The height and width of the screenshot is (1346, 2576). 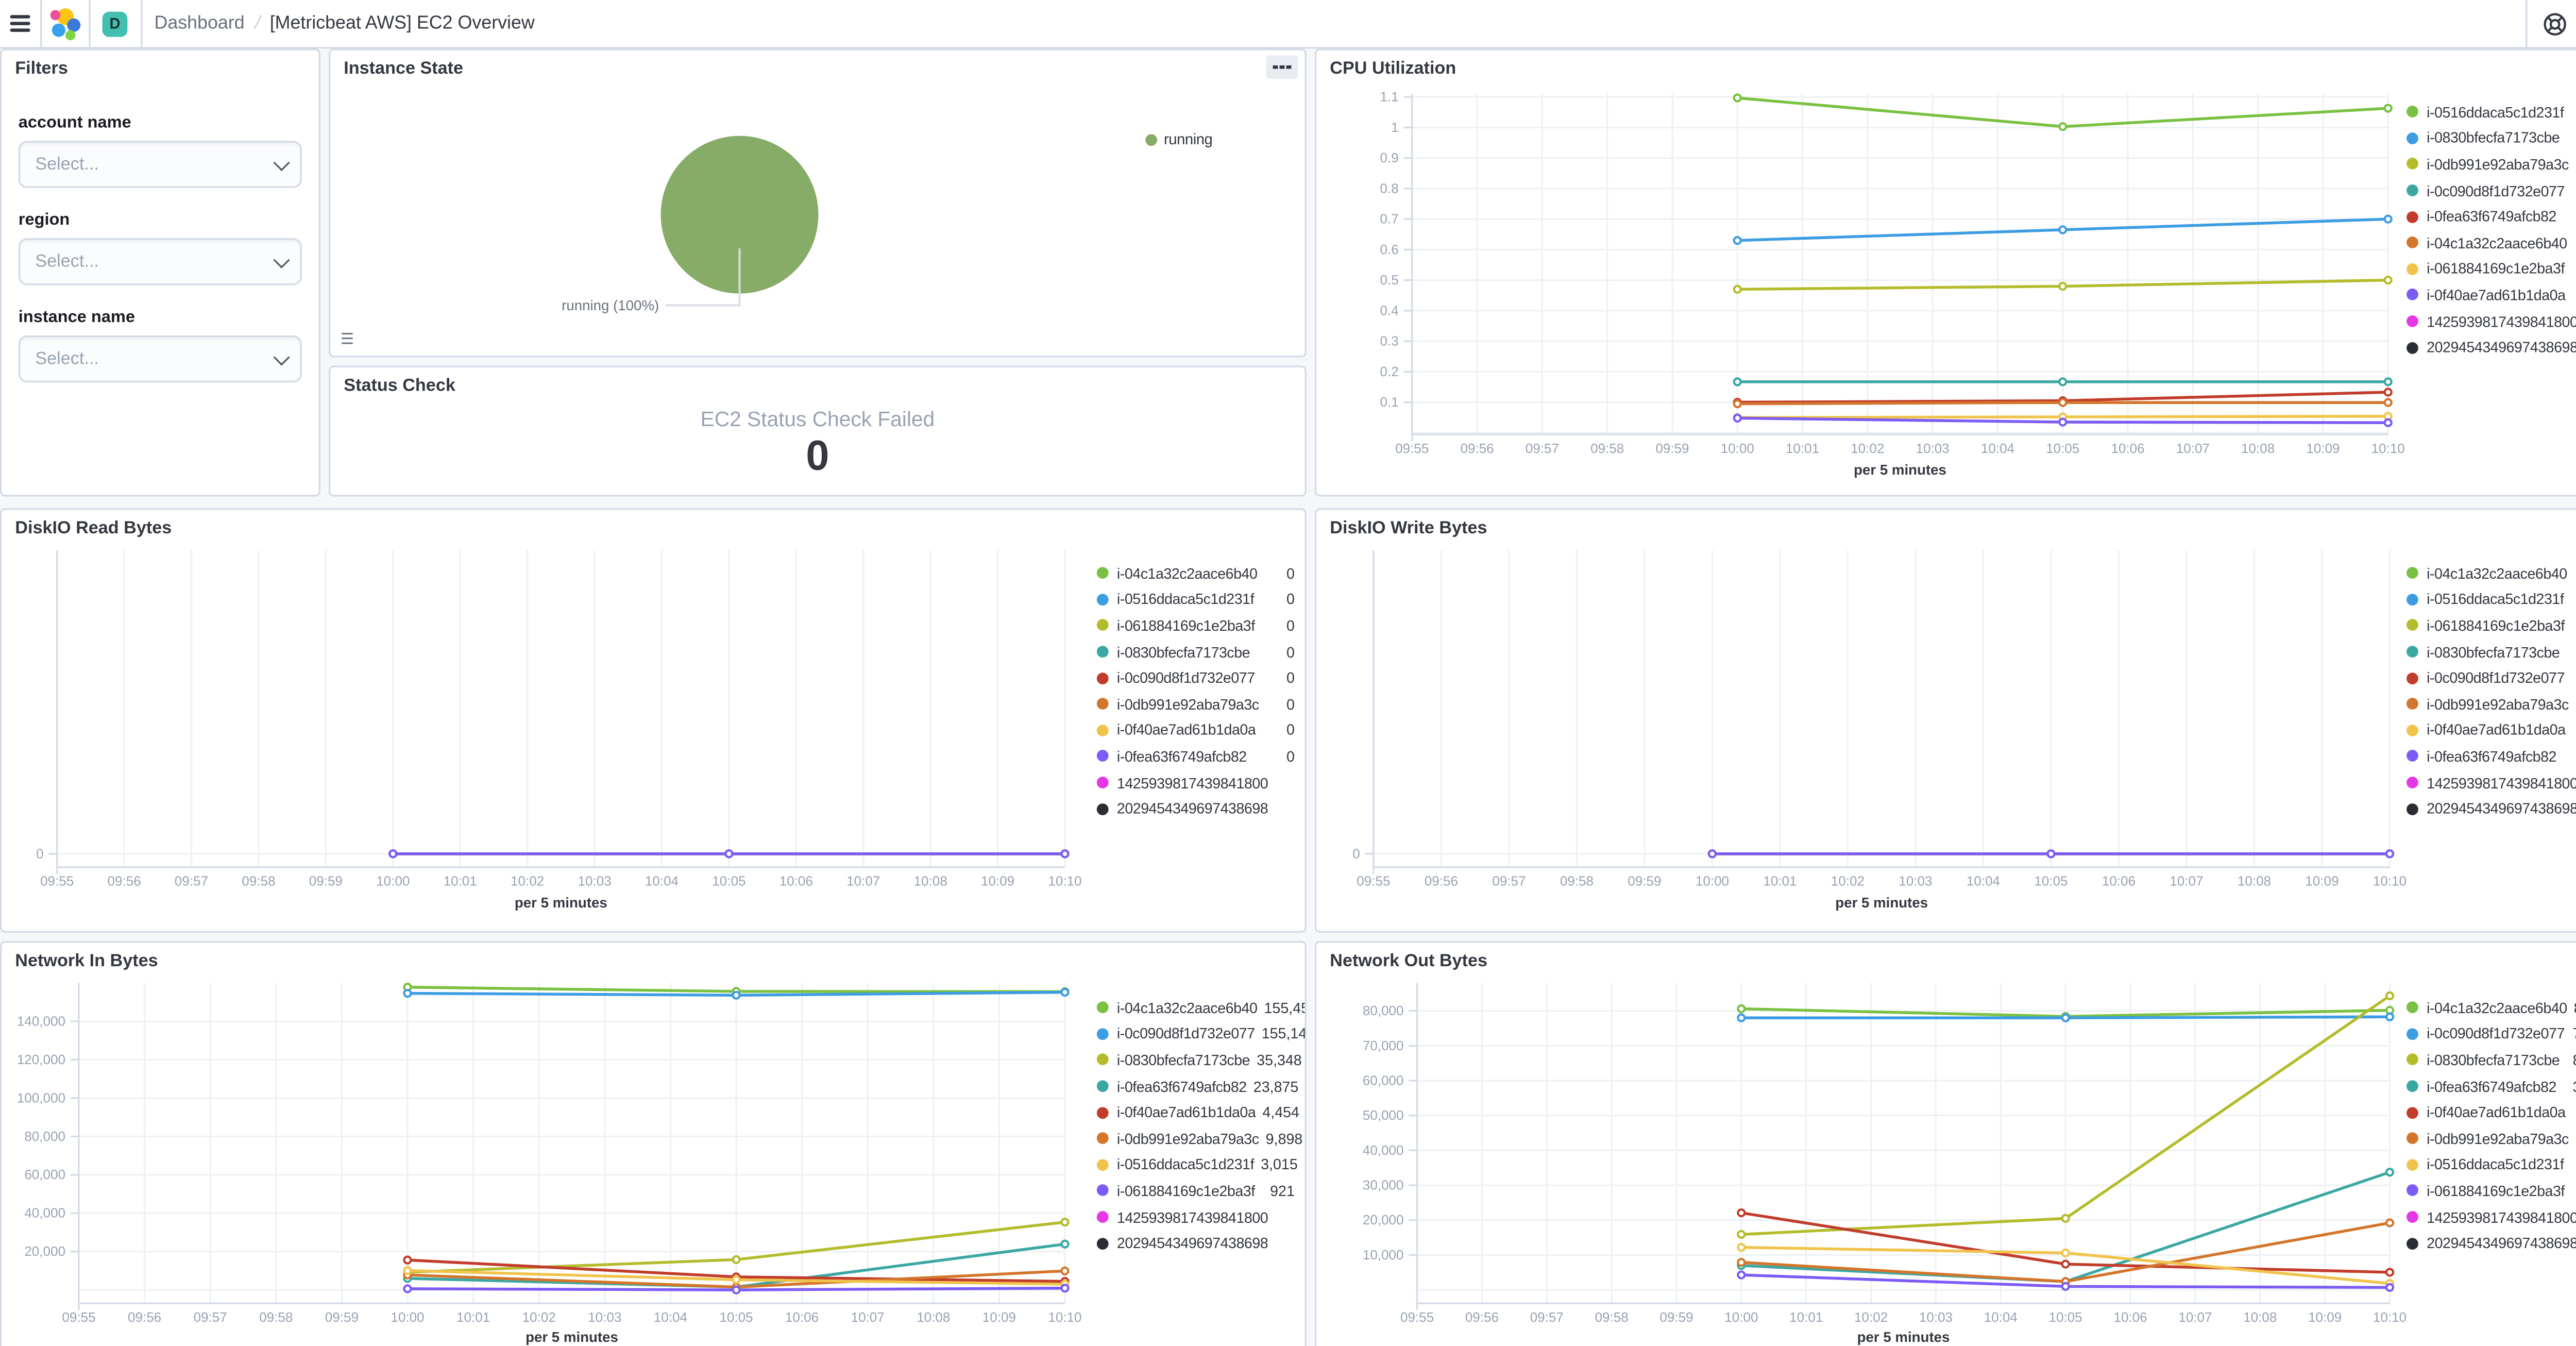 I want to click on legend-item: i-061884169c1e2ba3f710, so click(x=2491, y=1191).